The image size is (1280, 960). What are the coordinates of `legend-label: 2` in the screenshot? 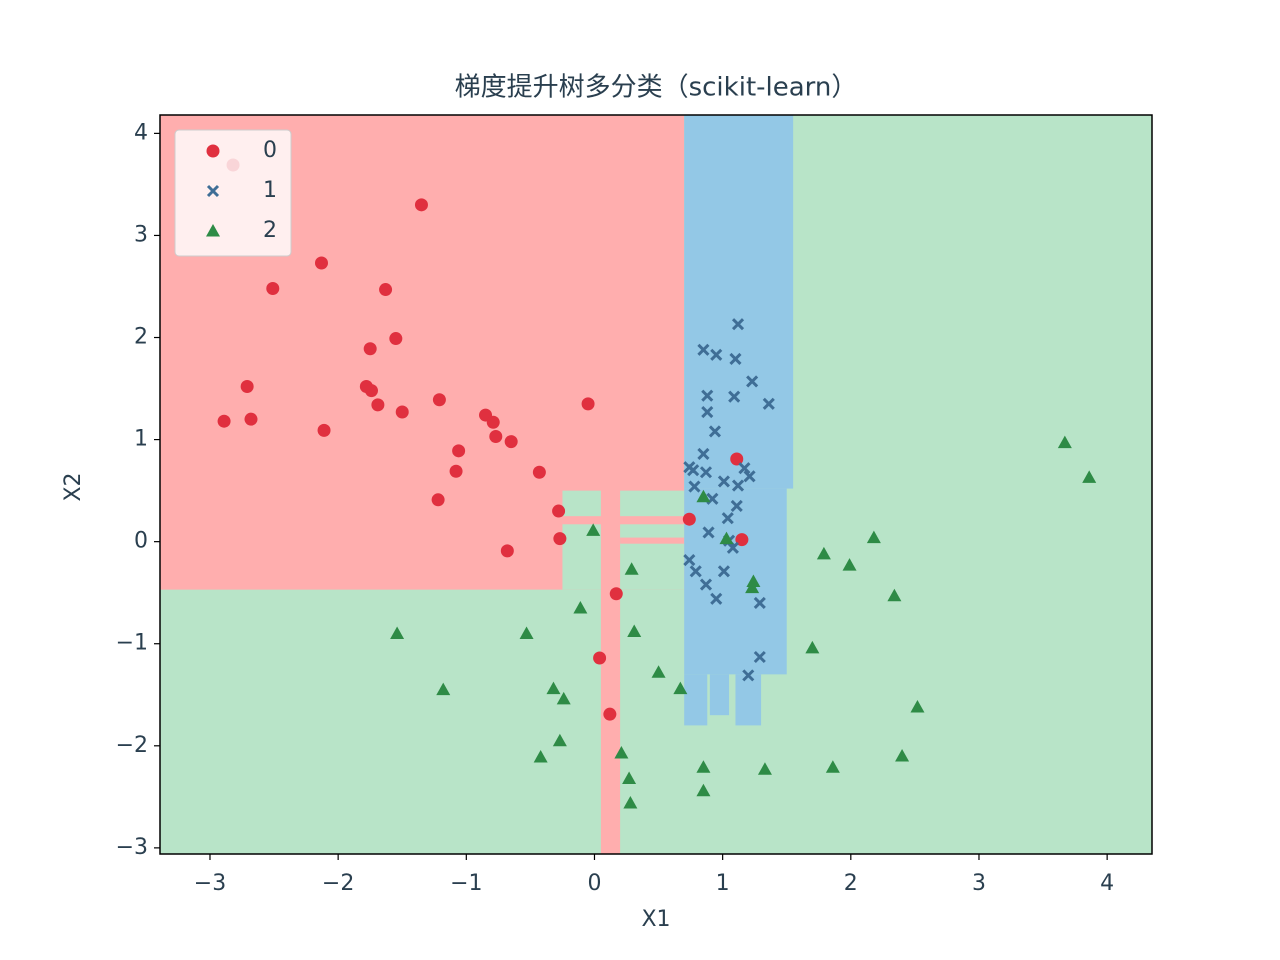 It's located at (270, 230).